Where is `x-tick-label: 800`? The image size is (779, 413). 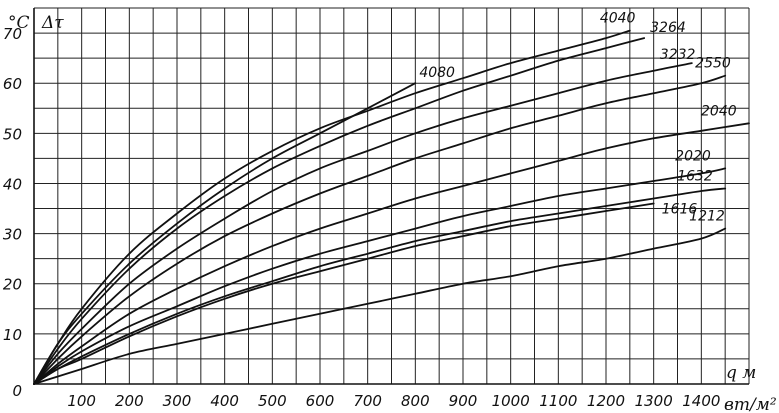 x-tick-label: 800 is located at coordinates (415, 401).